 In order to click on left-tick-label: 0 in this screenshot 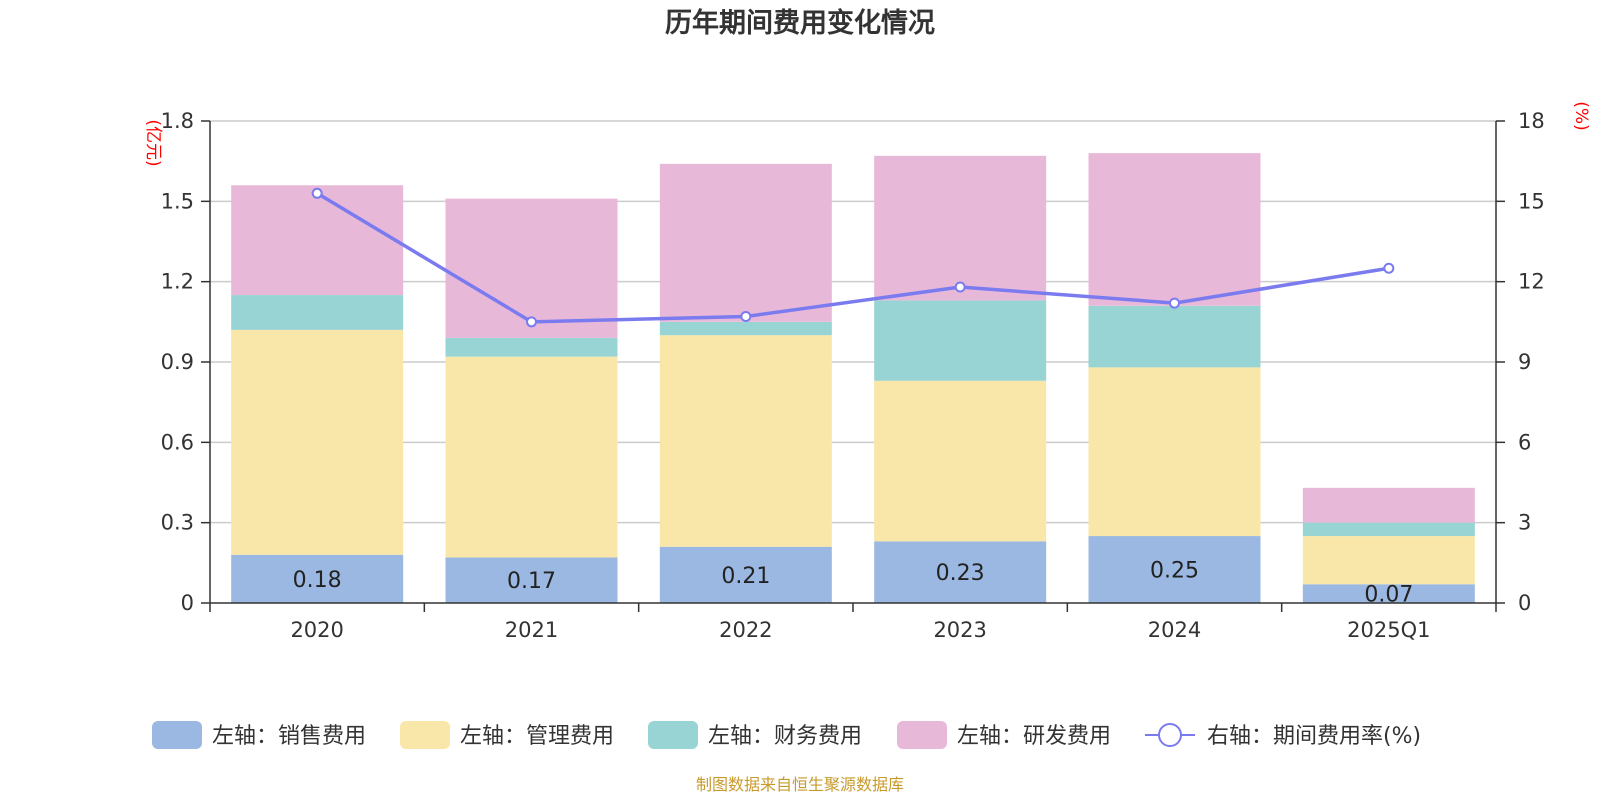, I will do `click(187, 603)`.